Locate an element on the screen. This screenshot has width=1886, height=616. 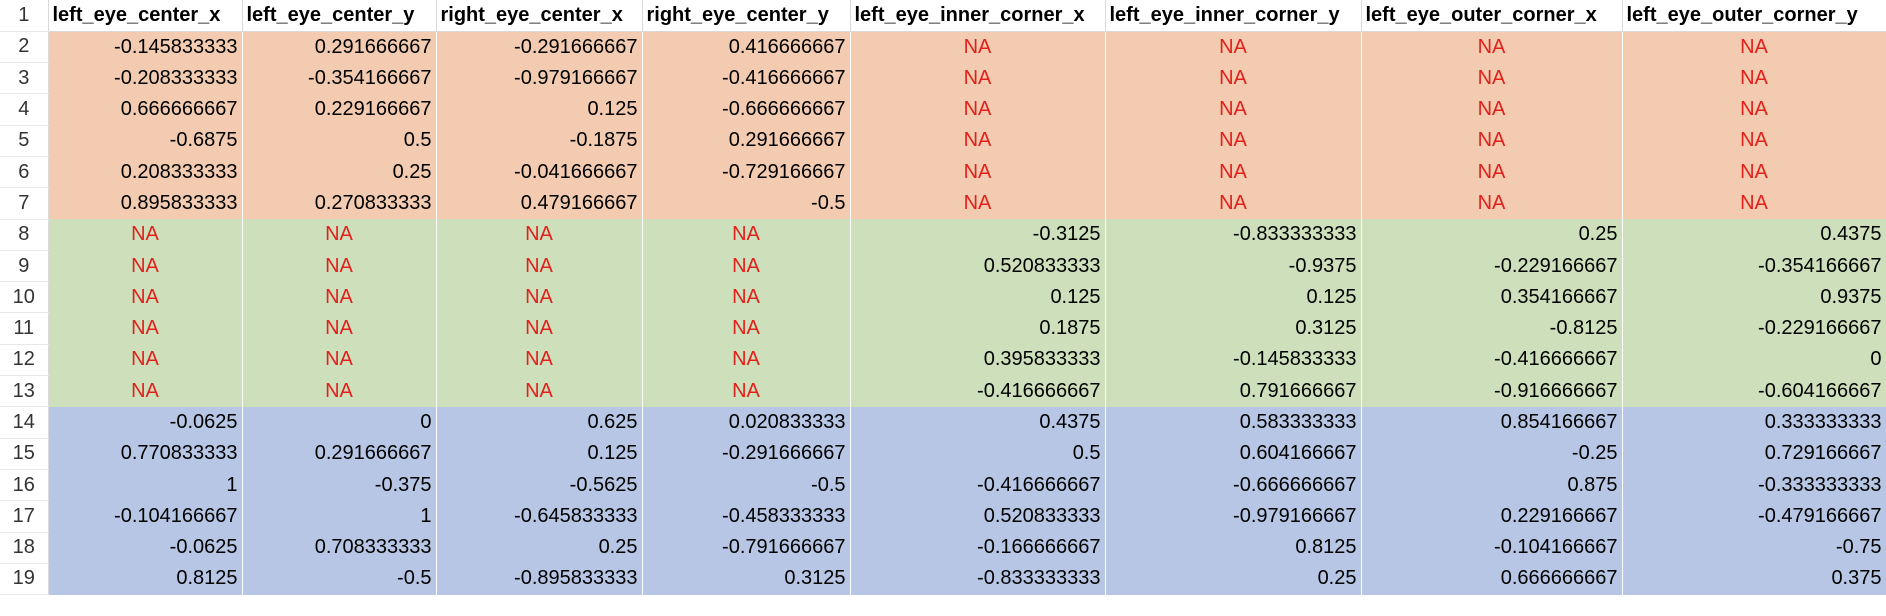
table-cell: 0.604166667 is located at coordinates (1233, 454).